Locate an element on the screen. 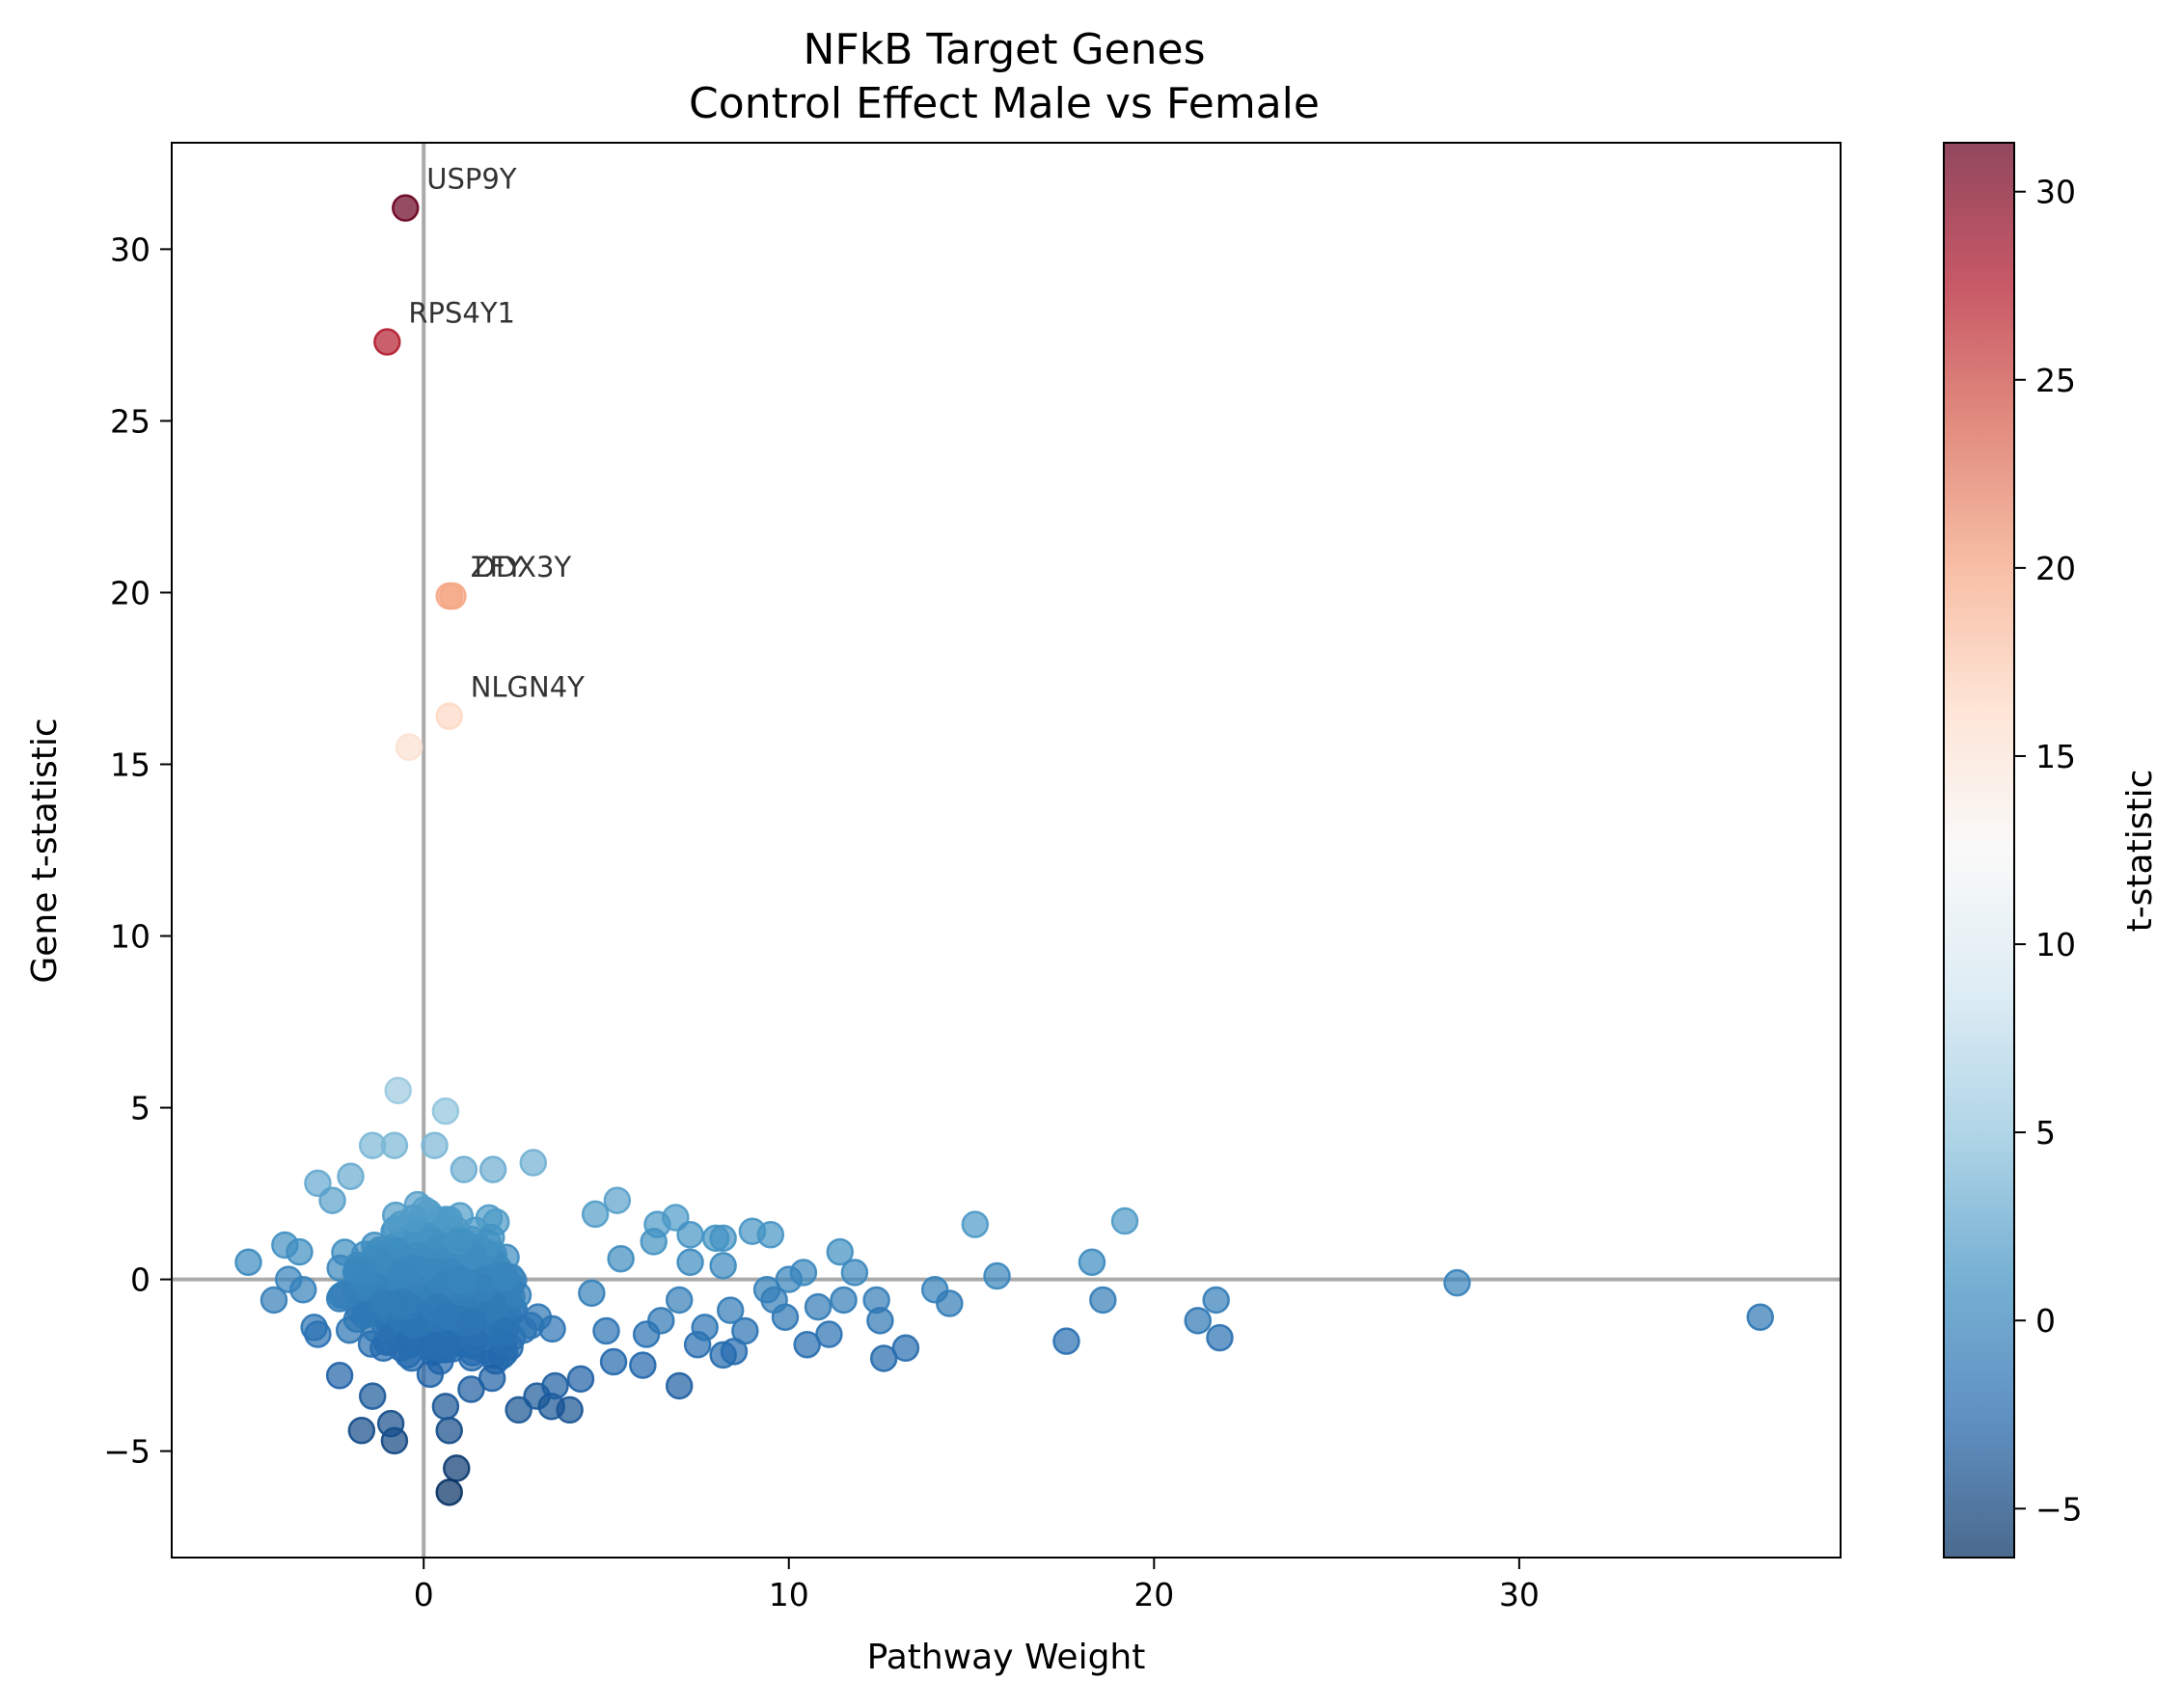  point-label: NLGN4Y is located at coordinates (528, 687).